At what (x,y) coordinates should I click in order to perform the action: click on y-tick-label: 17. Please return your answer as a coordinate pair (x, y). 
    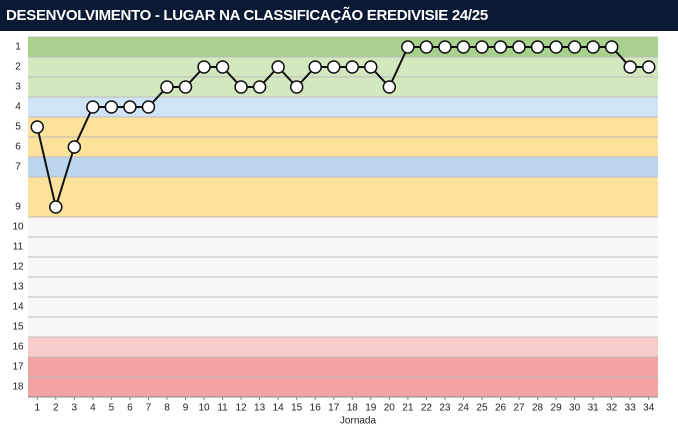
    Looking at the image, I should click on (18, 367).